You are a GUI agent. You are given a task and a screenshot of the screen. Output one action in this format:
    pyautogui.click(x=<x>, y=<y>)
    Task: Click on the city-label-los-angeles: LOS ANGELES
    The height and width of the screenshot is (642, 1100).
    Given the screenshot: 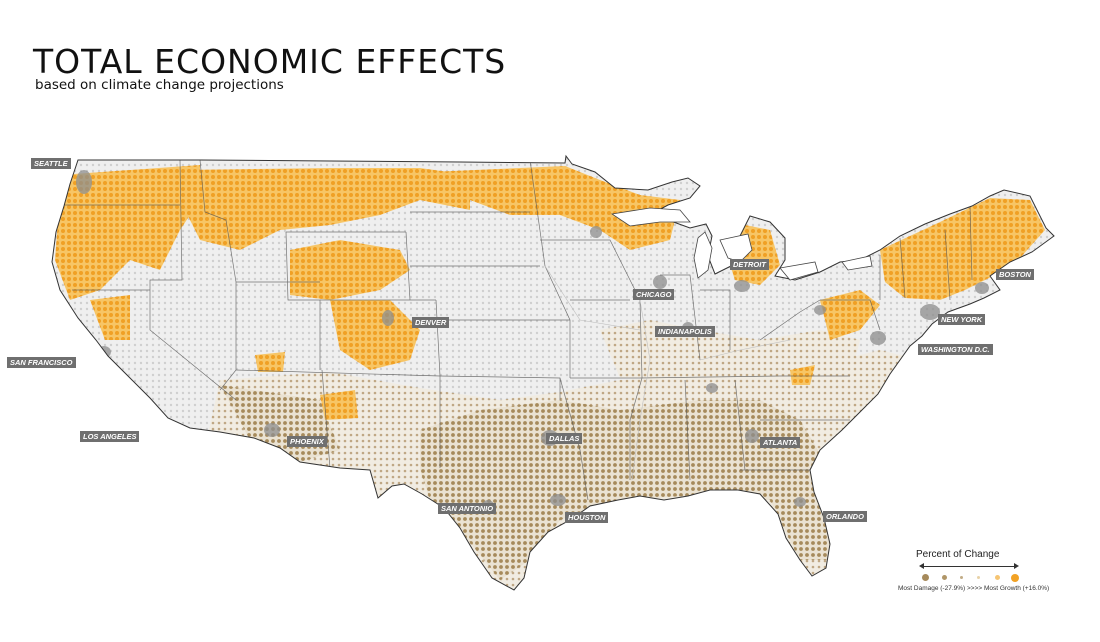 What is the action you would take?
    pyautogui.click(x=110, y=436)
    